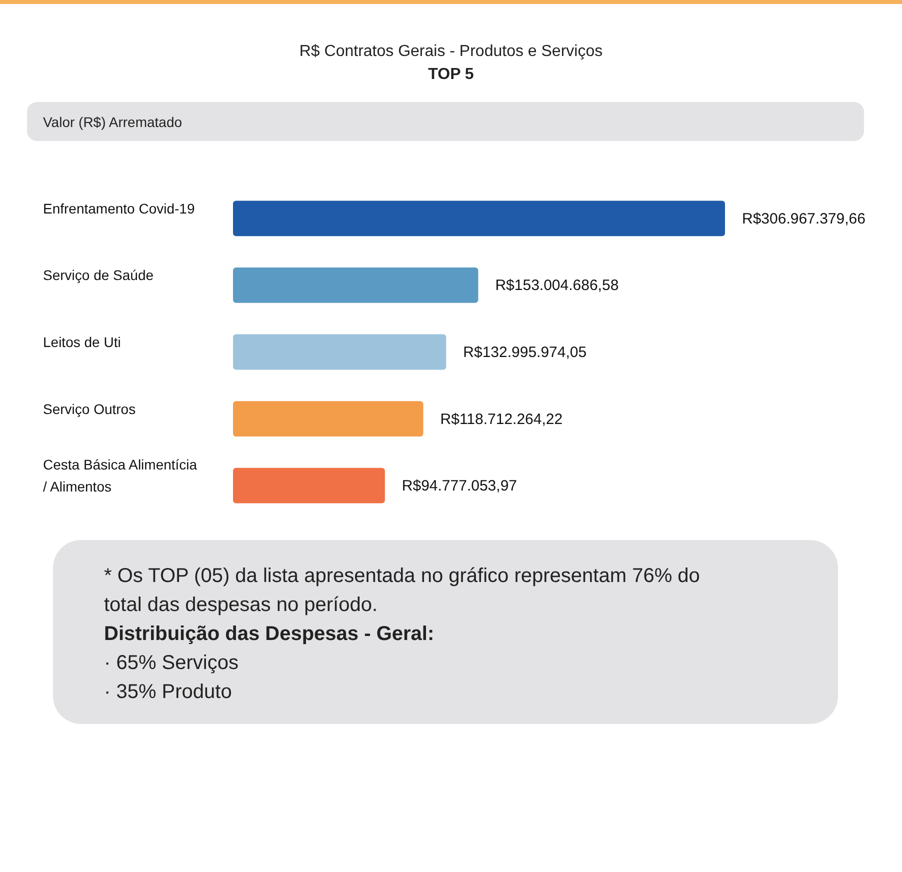  Describe the element at coordinates (557, 285) in the screenshot. I see `data-label: R$153.004.686,58` at that location.